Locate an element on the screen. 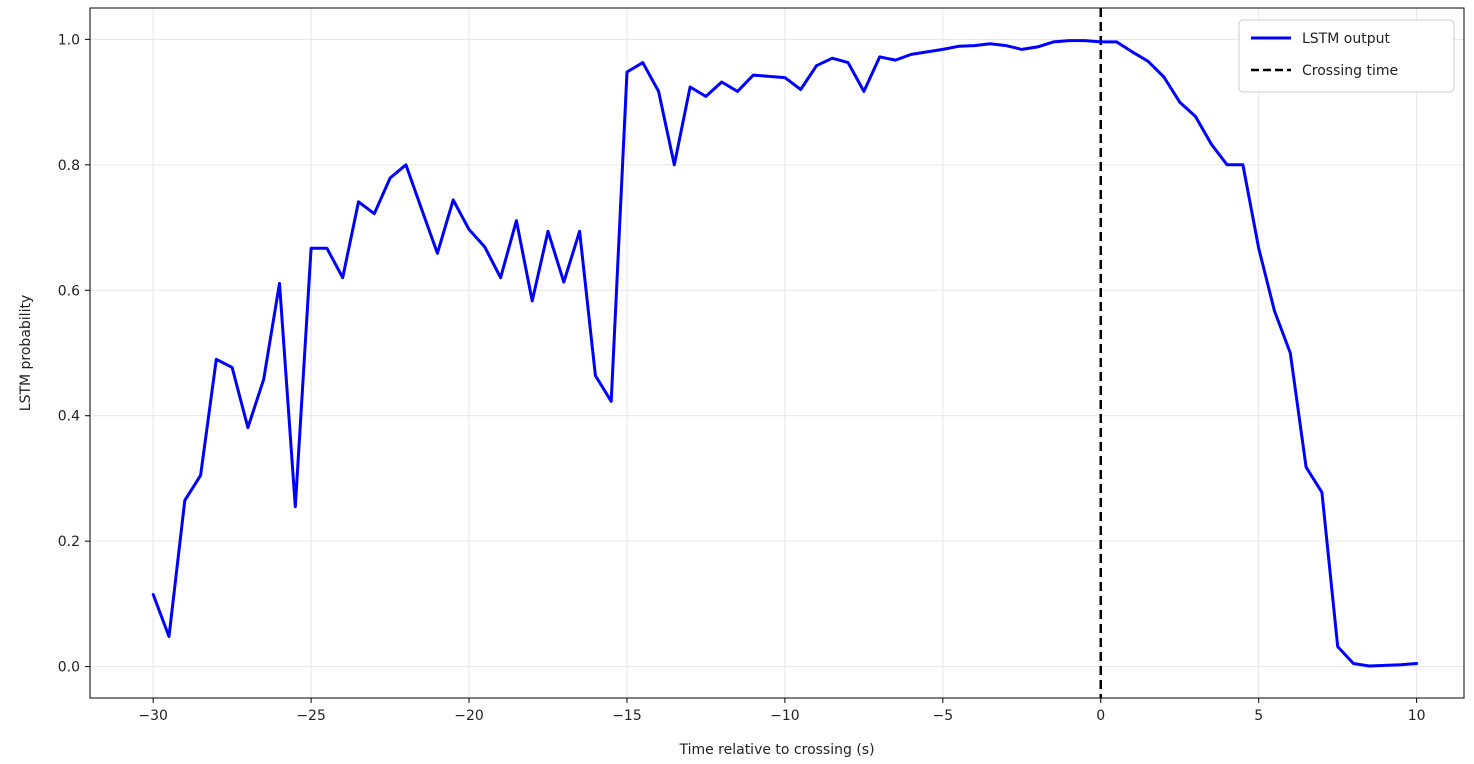 The image size is (1474, 764). x-tick-label: −10 is located at coordinates (785, 716).